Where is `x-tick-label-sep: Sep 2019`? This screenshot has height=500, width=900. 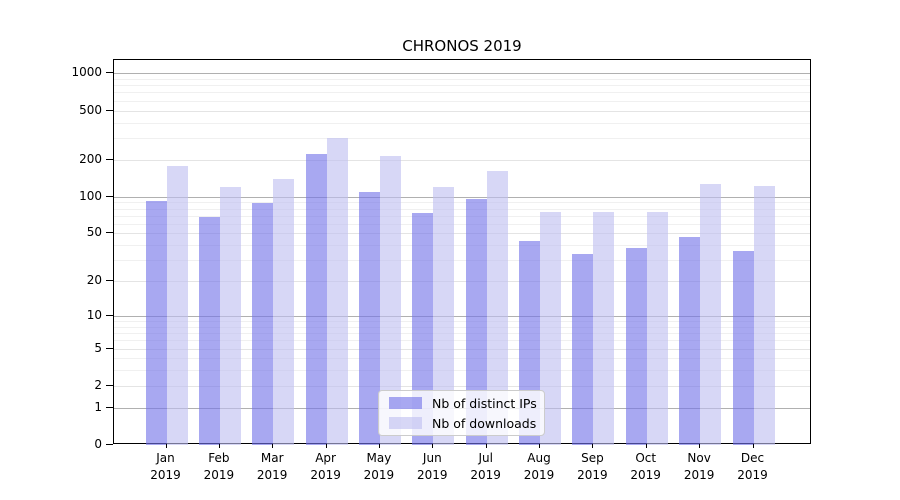
x-tick-label-sep: Sep 2019 is located at coordinates (592, 466).